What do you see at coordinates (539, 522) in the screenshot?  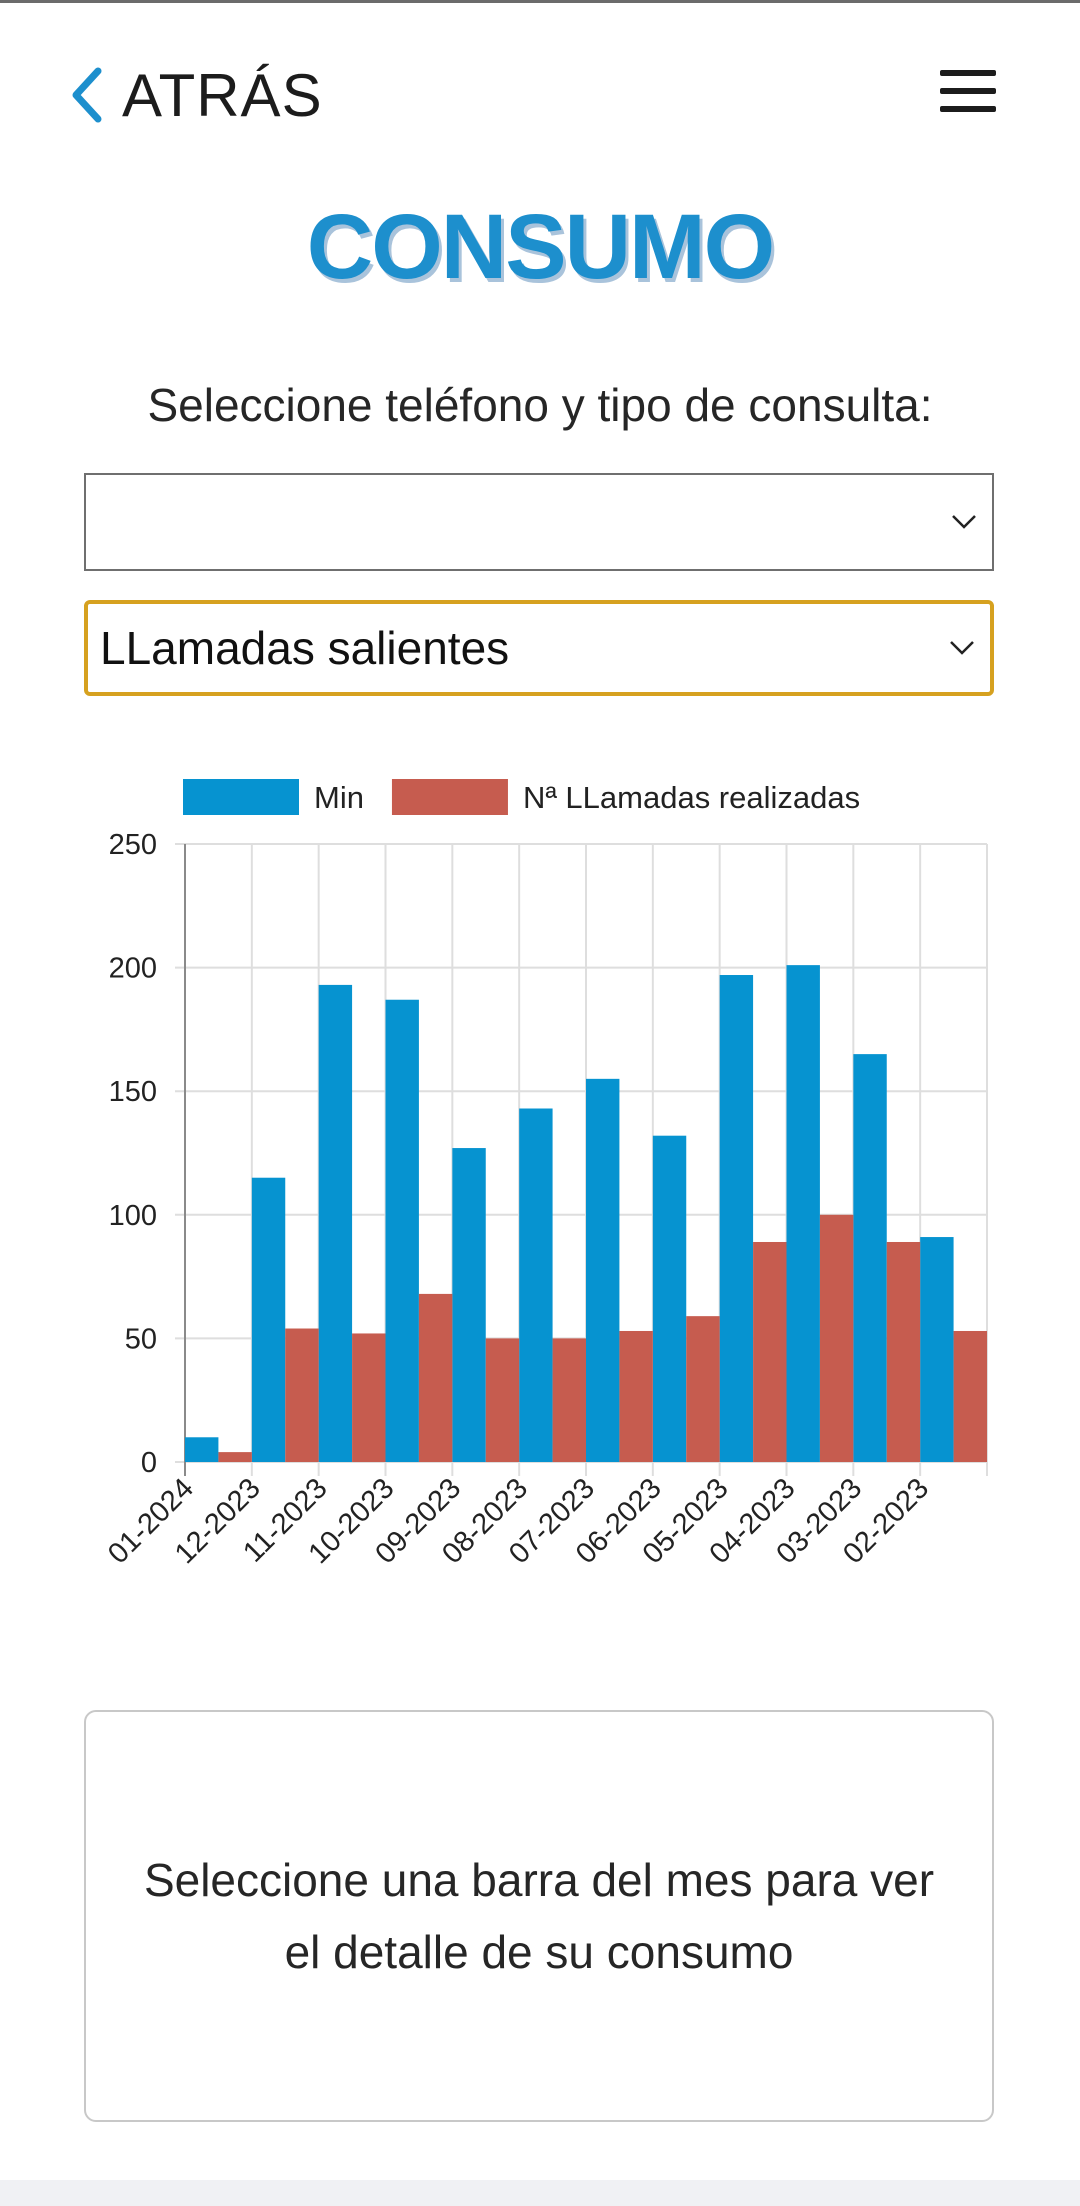 I see `phone-select` at bounding box center [539, 522].